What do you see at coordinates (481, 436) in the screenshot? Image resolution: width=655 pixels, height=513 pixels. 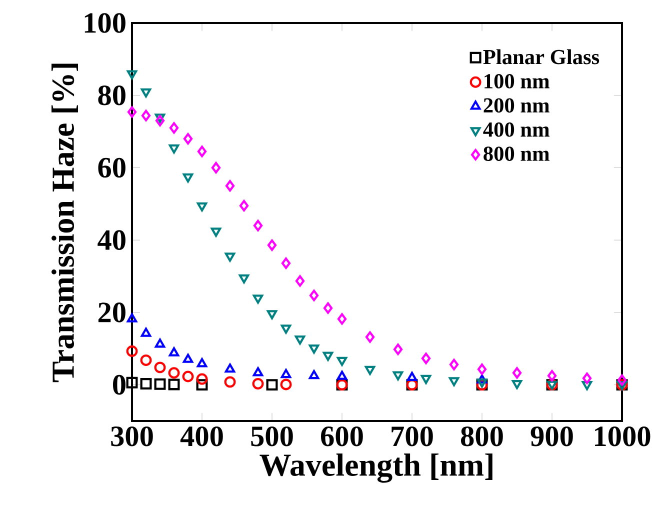 I see `x-tick-label: 800` at bounding box center [481, 436].